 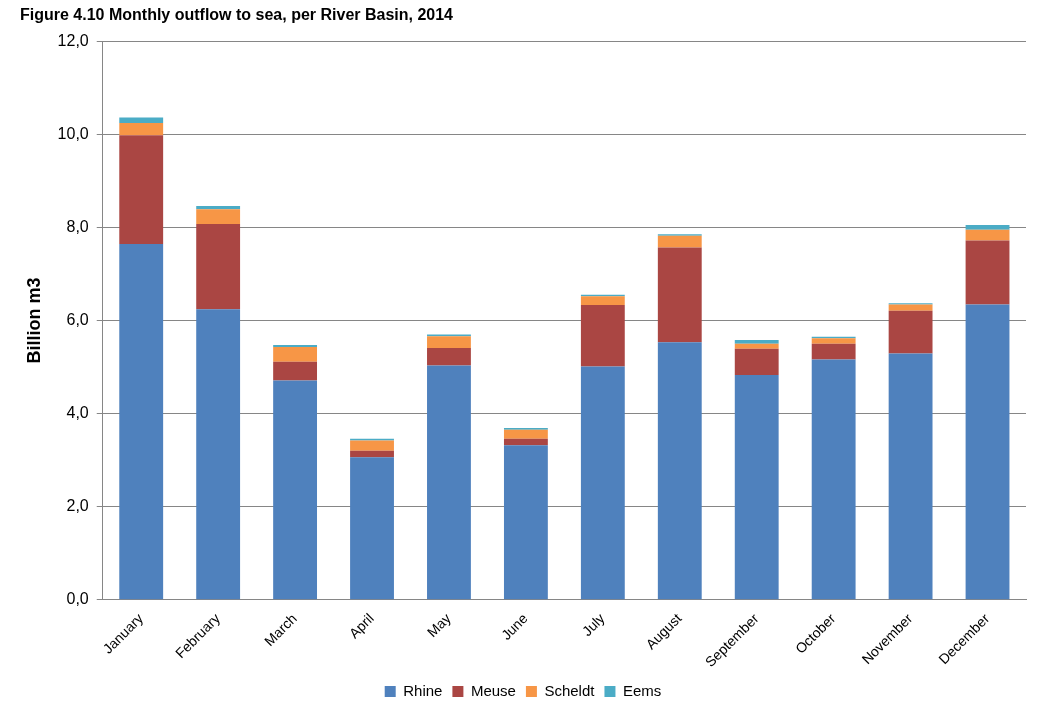 What do you see at coordinates (642, 690) in the screenshot?
I see `legend-label: Eems` at bounding box center [642, 690].